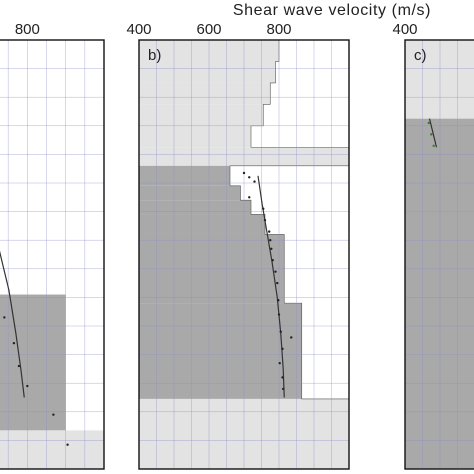 The height and width of the screenshot is (474, 474). What do you see at coordinates (420, 55) in the screenshot?
I see `panel-label: c)` at bounding box center [420, 55].